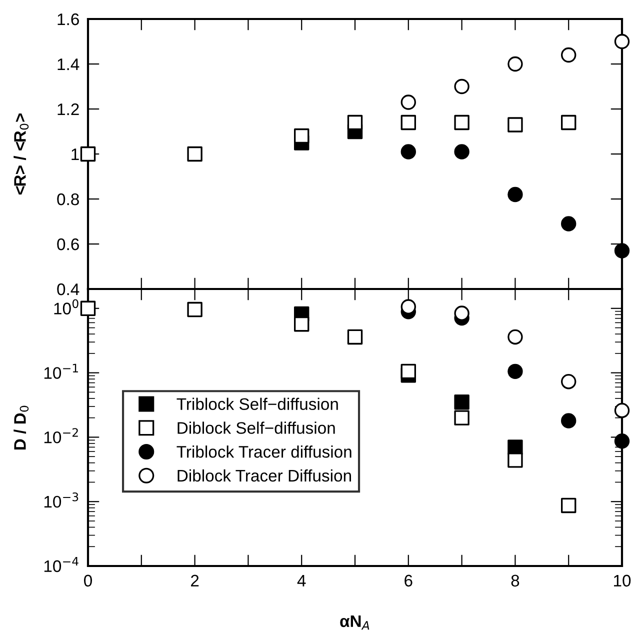 Image resolution: width=644 pixels, height=633 pixels. Describe the element at coordinates (256, 428) in the screenshot. I see `legend-label: Diblock Self−diffusion` at that location.